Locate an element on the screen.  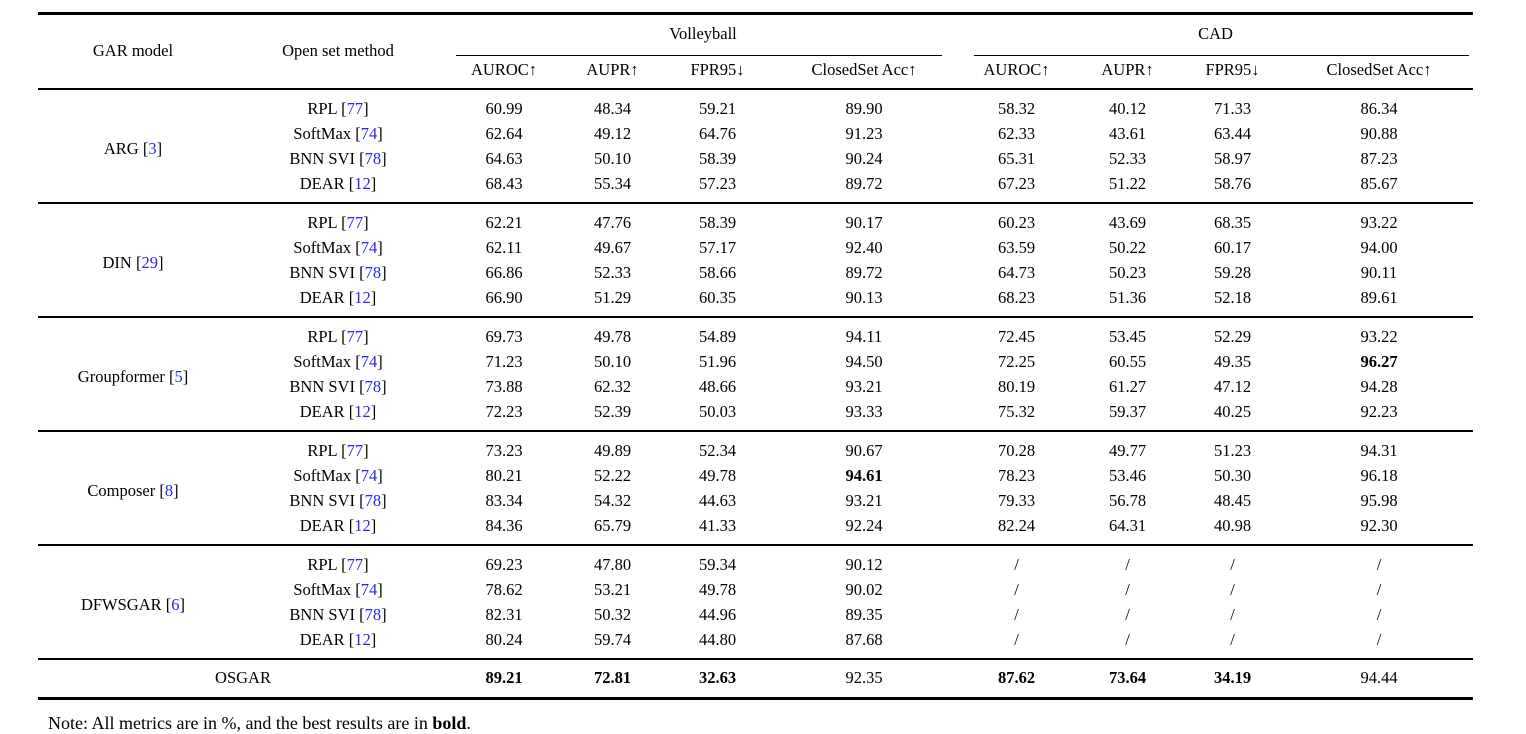
volleyball-value-cell: 64.76 is located at coordinates (717, 133).